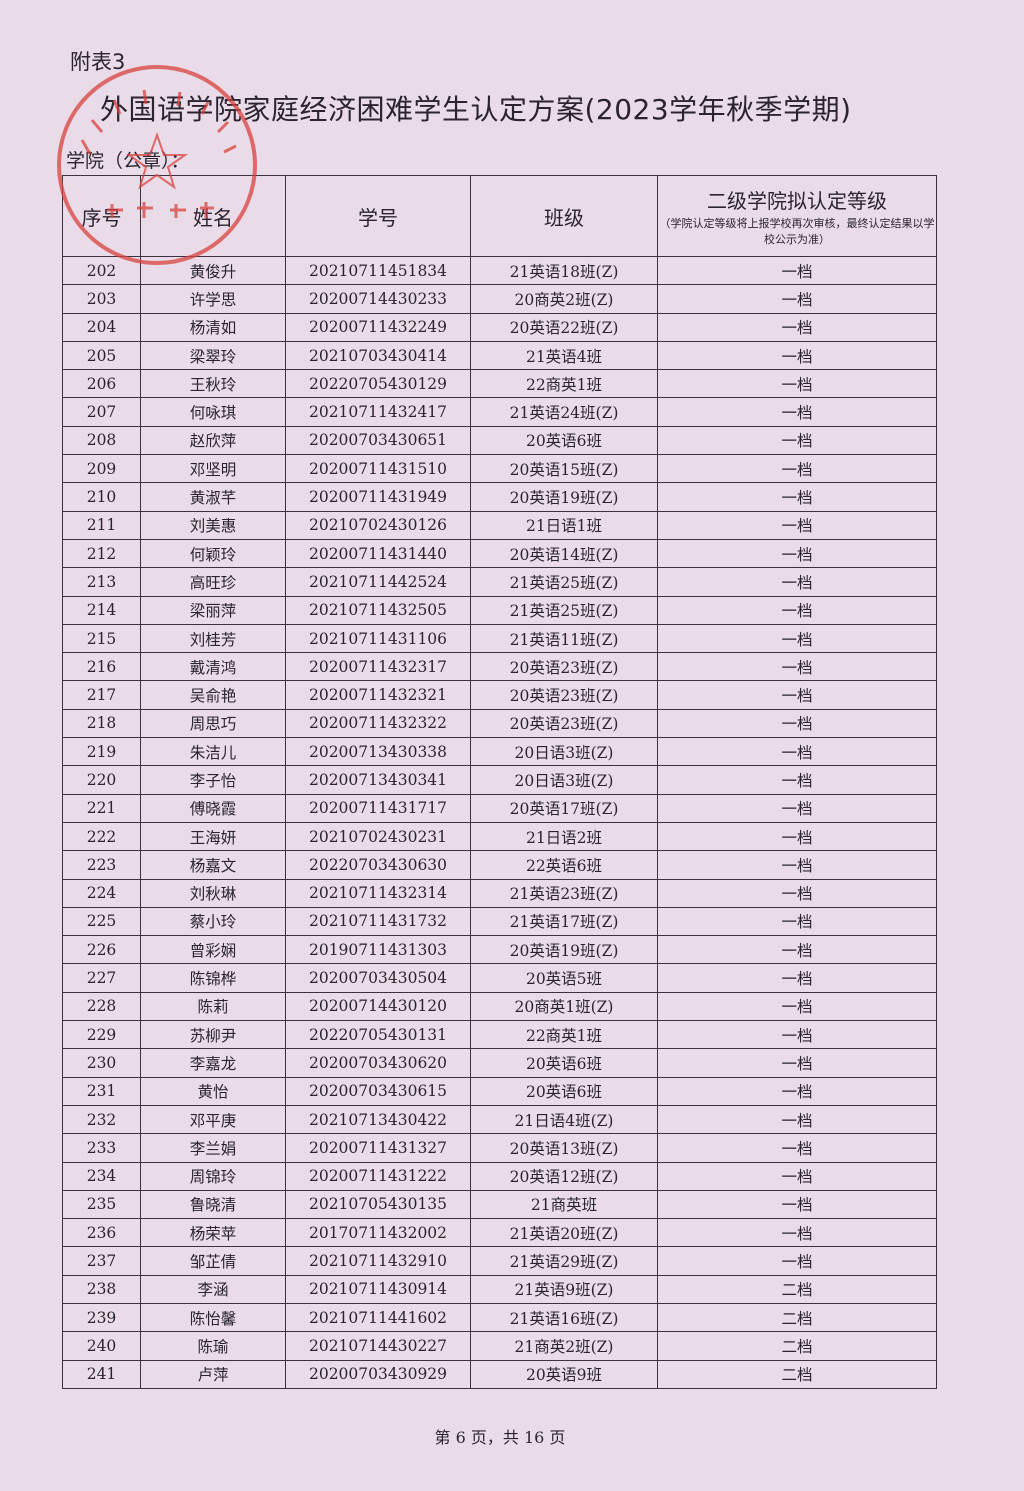 Image resolution: width=1024 pixels, height=1491 pixels. I want to click on table-row: 214 梁丽萍 20210711432505 21英语25班(Z) 一档, so click(499, 610).